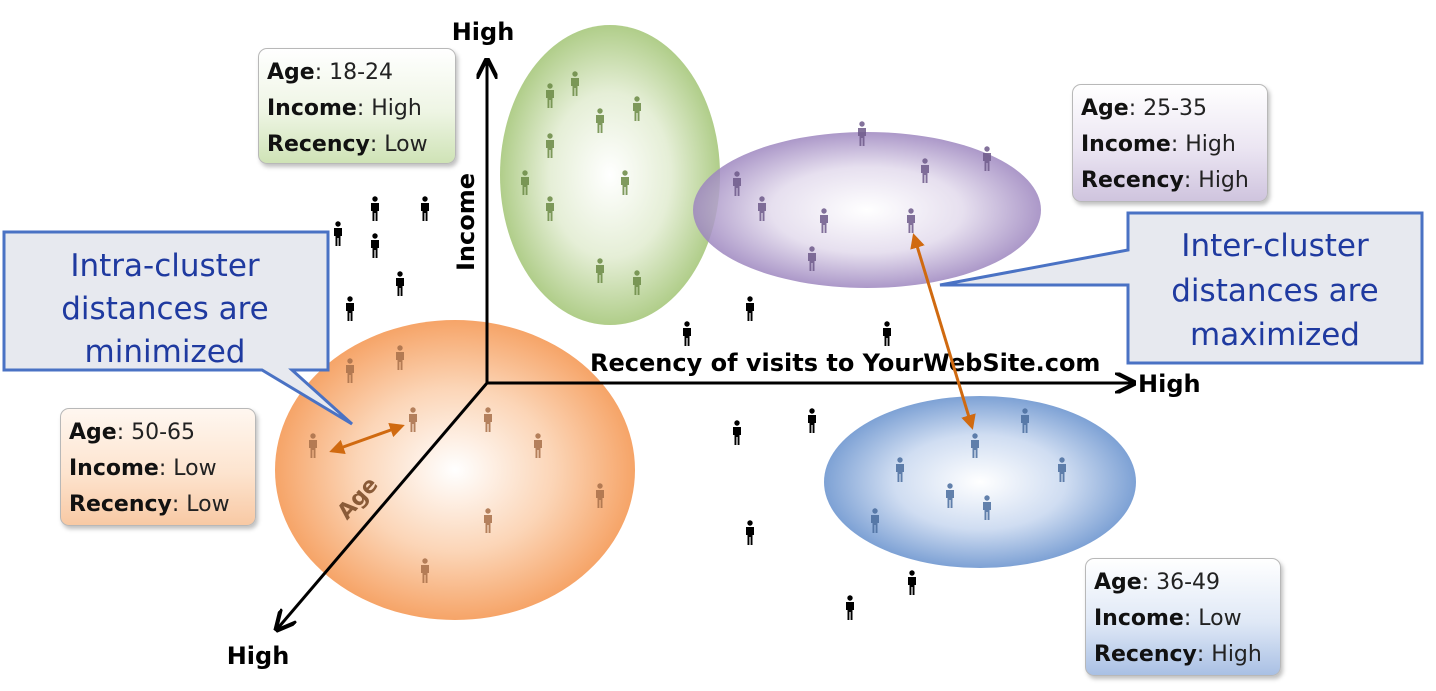 The image size is (1436, 691). What do you see at coordinates (1181, 582) in the screenshot?
I see `age-value: : 36-49` at bounding box center [1181, 582].